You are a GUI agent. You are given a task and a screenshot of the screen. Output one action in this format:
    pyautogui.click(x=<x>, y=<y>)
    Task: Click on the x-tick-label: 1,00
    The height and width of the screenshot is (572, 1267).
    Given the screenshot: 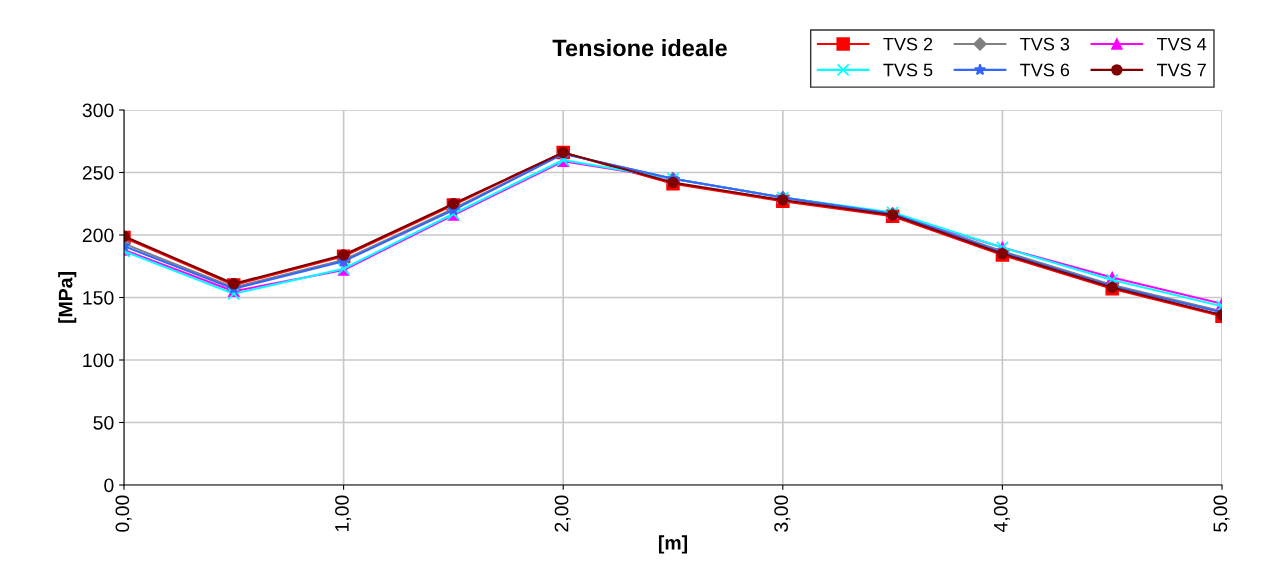 What is the action you would take?
    pyautogui.click(x=343, y=513)
    